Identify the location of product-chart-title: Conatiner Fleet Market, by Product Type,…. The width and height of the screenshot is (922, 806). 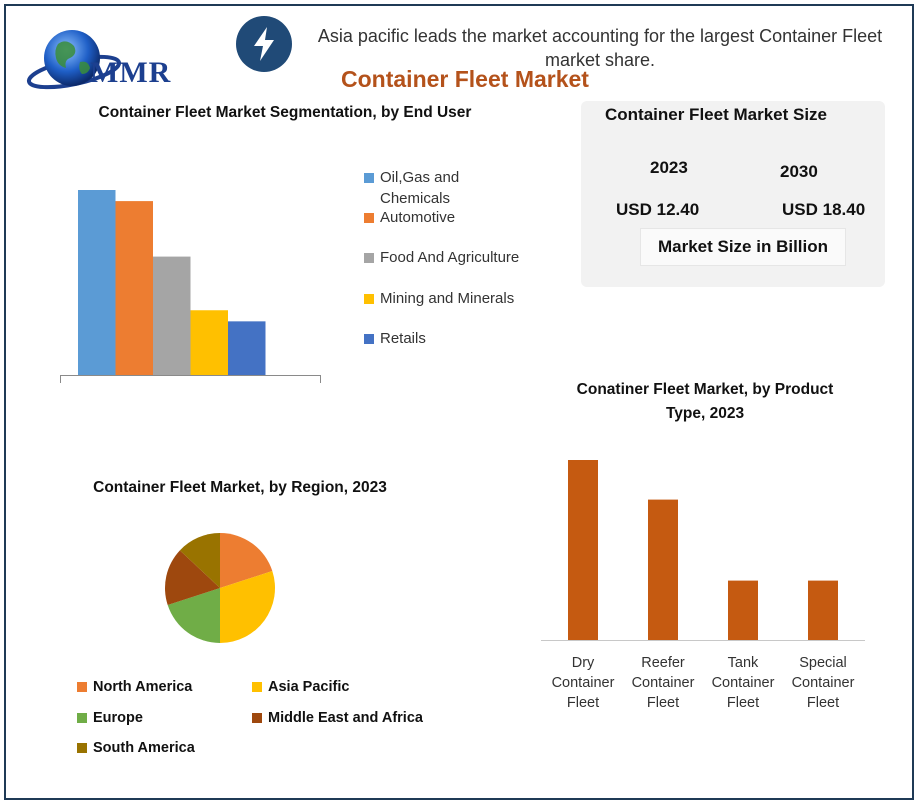
(705, 401).